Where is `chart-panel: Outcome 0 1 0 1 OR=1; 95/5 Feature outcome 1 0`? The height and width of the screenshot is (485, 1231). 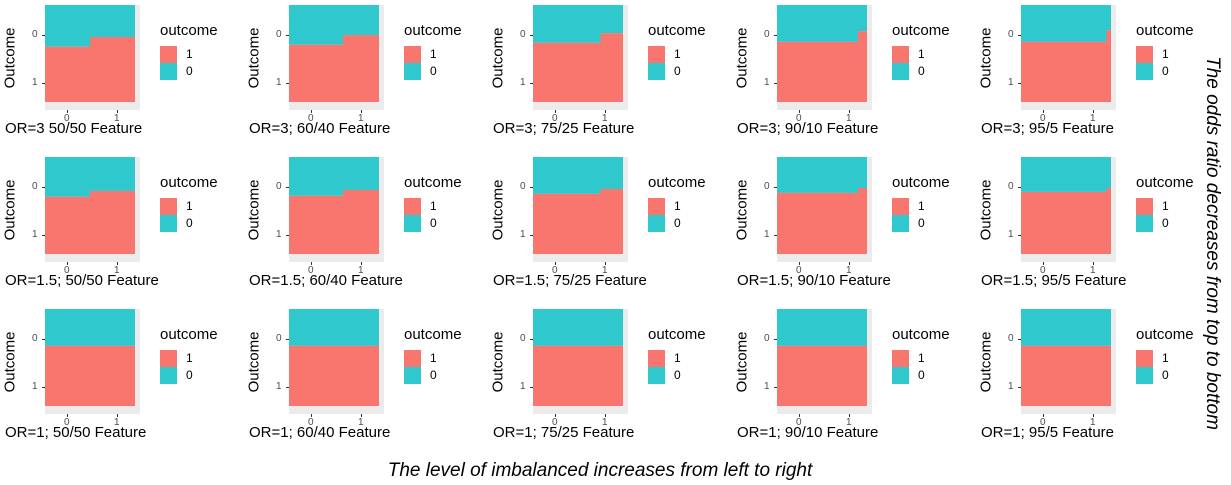
chart-panel: Outcome 0 1 0 1 OR=1; 95/5 Feature outcome 1 0 is located at coordinates (1098, 379).